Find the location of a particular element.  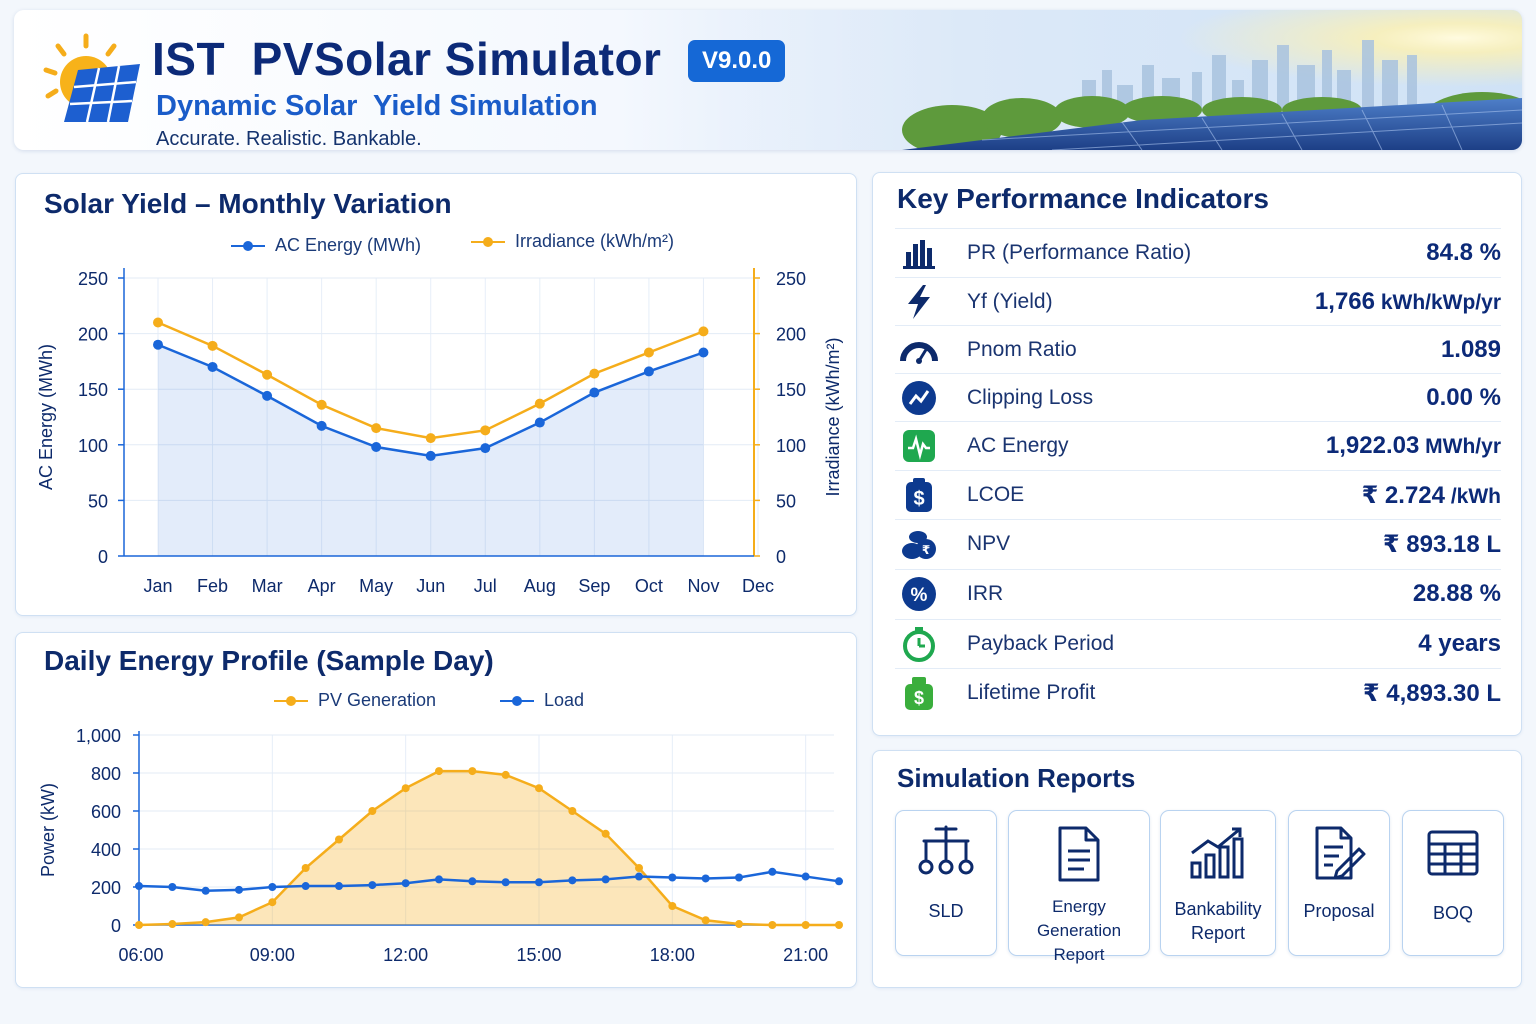

energy-generation-label: Energy Generation Report is located at coordinates (1079, 930).